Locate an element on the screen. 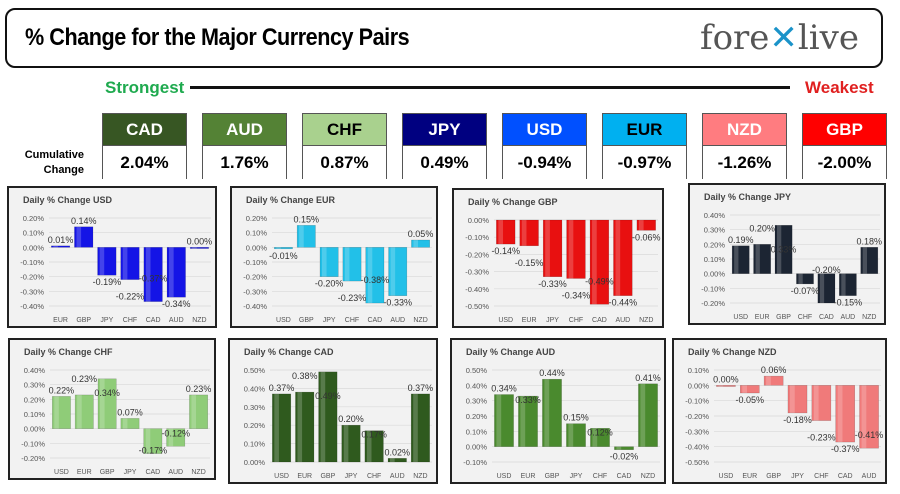 The height and width of the screenshot is (494, 900). data-label: 0.06% is located at coordinates (774, 370).